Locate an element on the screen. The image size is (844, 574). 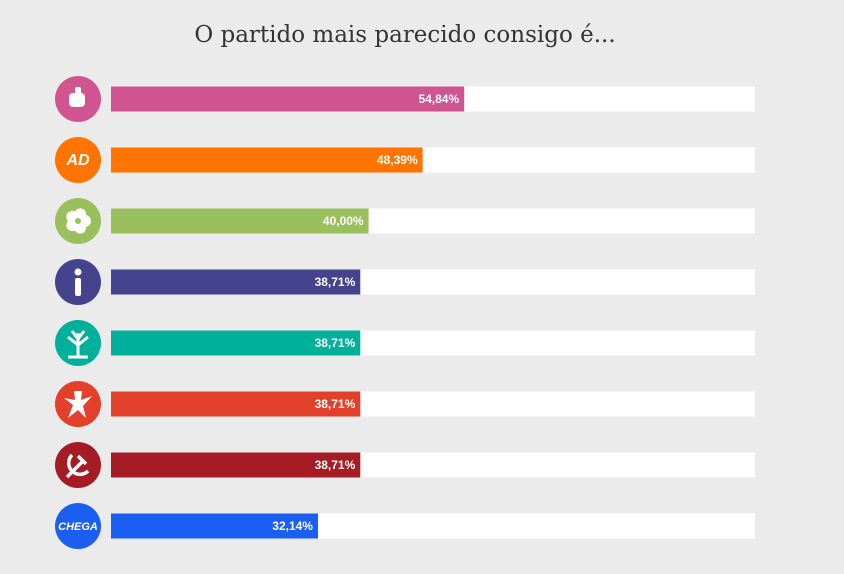
party-logo-text: CHEGA is located at coordinates (78, 527).